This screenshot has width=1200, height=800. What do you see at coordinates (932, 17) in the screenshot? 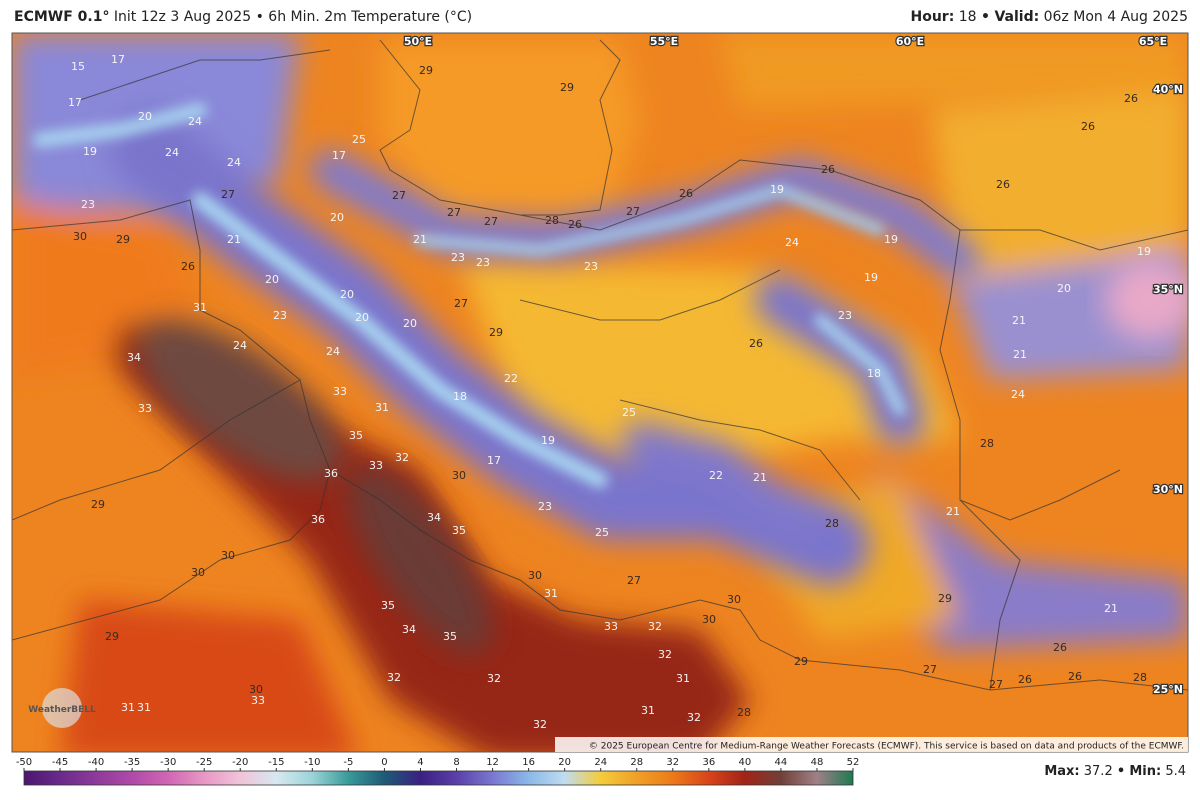
I see `hour-label: Hour:` at bounding box center [932, 17].